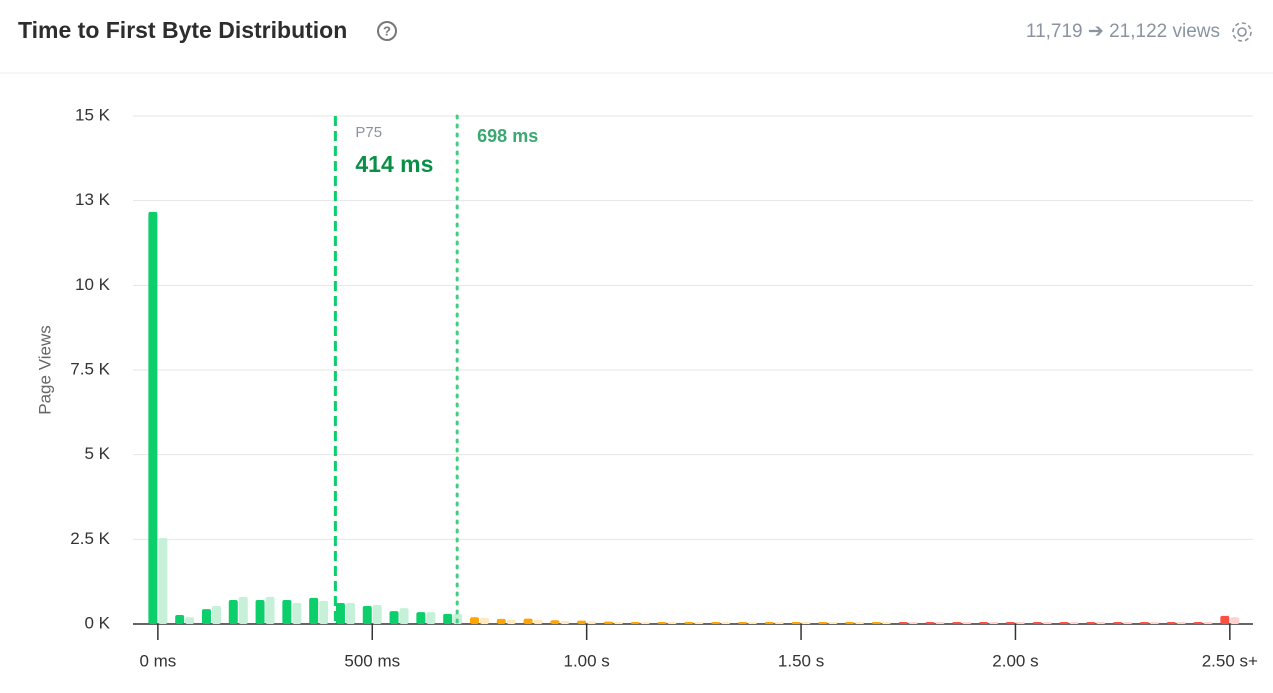 The width and height of the screenshot is (1273, 693). I want to click on x-tick-label: 1.00 s, so click(587, 660).